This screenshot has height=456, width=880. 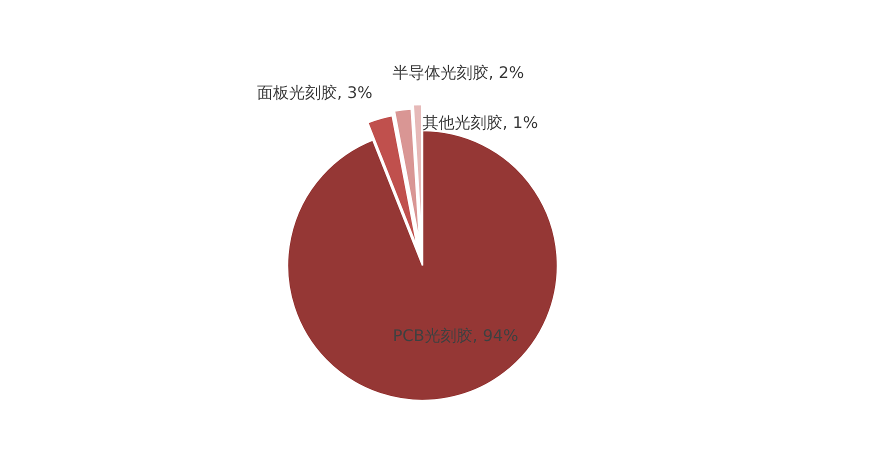 What do you see at coordinates (455, 335) in the screenshot?
I see `slice-label: PCB光刻胶, 94%` at bounding box center [455, 335].